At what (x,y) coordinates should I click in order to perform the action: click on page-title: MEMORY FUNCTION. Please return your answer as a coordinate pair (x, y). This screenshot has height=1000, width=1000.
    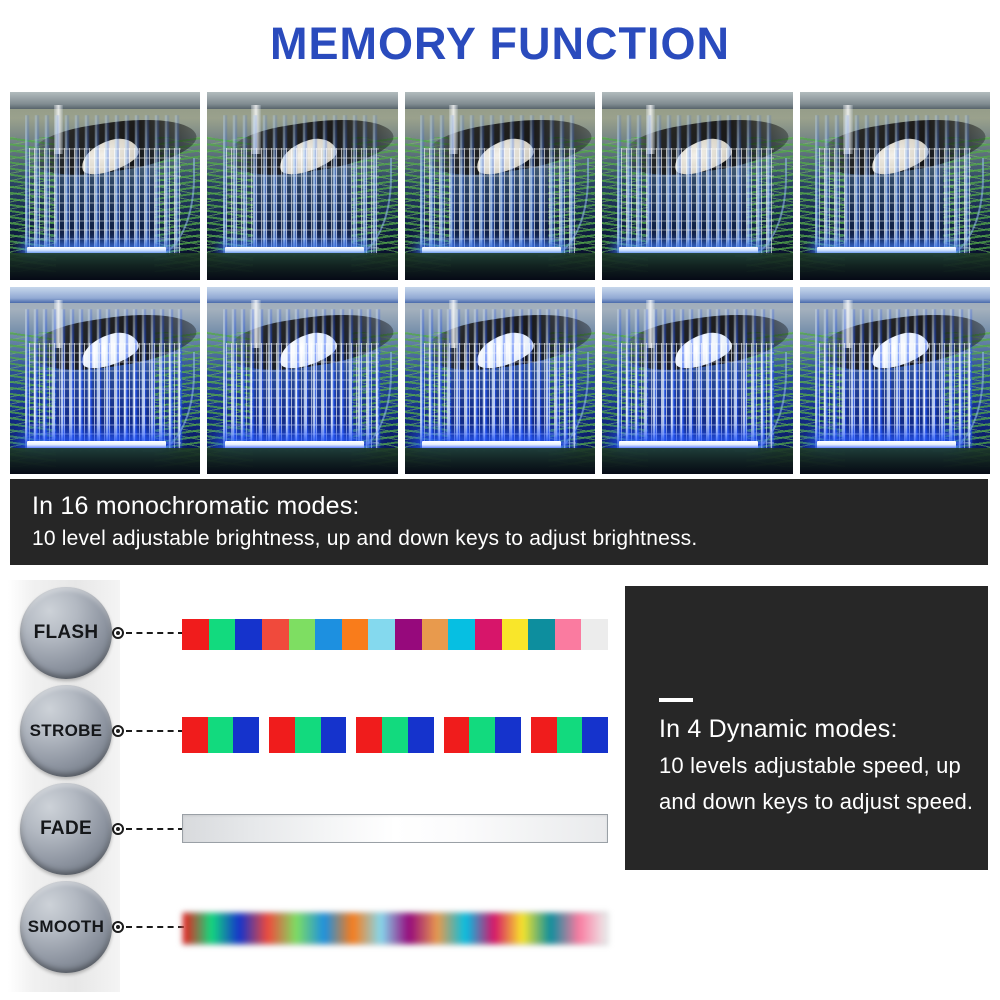
    Looking at the image, I should click on (500, 43).